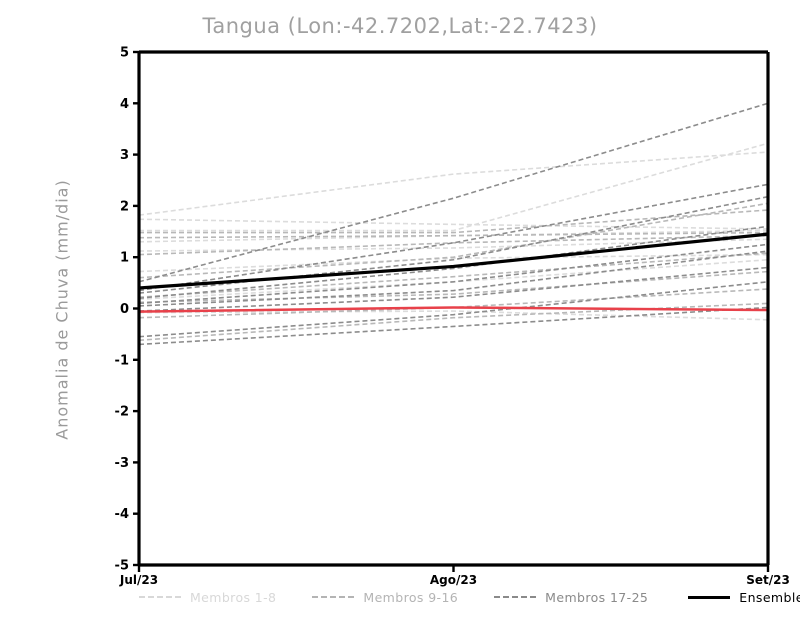 The image size is (800, 618). What do you see at coordinates (124, 309) in the screenshot?
I see `y-tick-label: 0` at bounding box center [124, 309].